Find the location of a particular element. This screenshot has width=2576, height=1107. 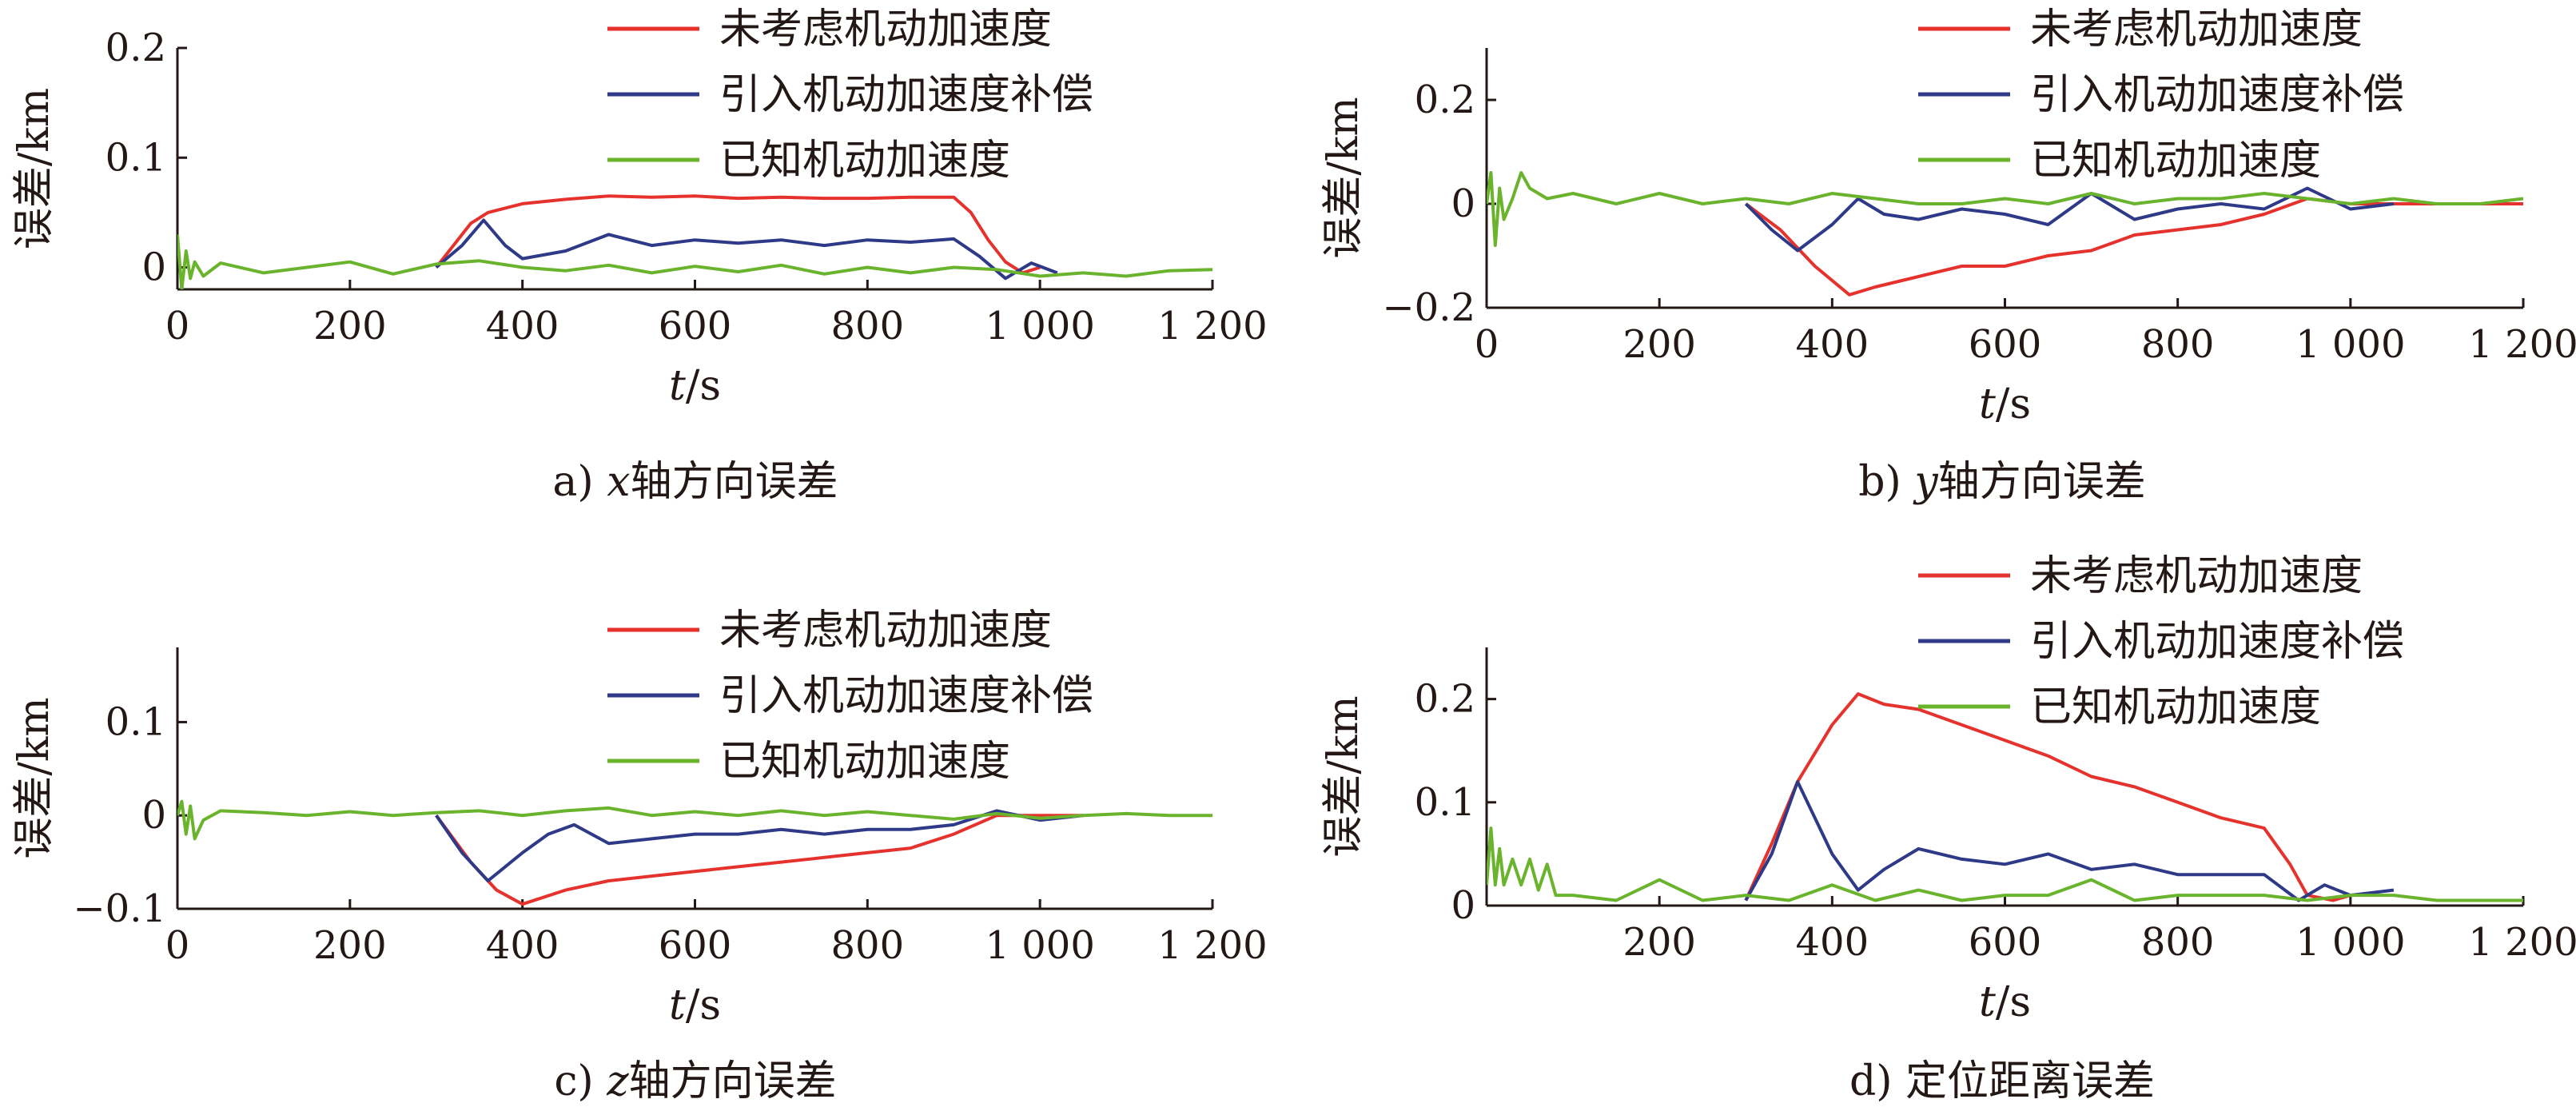

panel-caption: a) x轴方向误差 is located at coordinates (695, 482).